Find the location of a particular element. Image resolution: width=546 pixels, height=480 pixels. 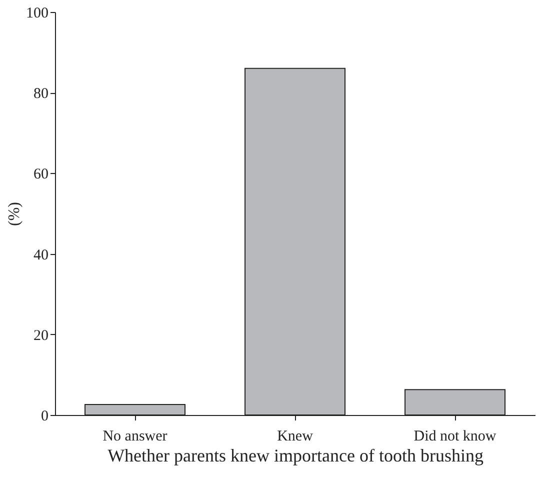

y-tick-label: 80 is located at coordinates (41, 94).